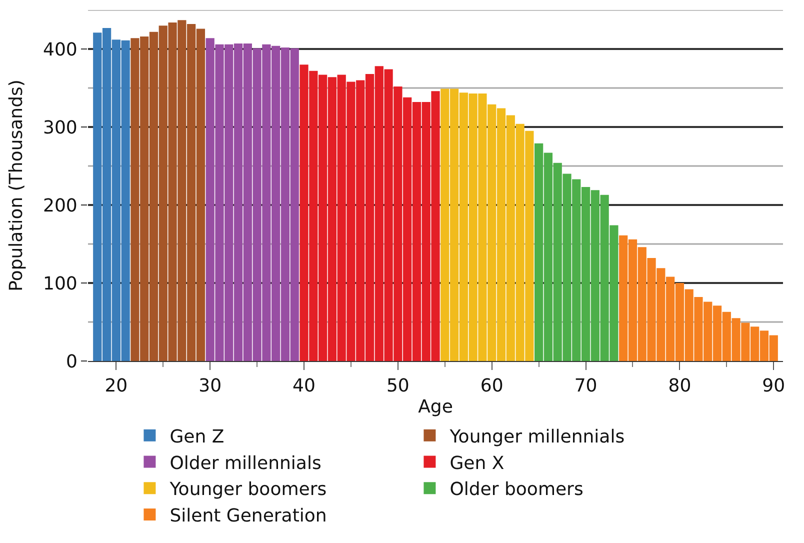 Image resolution: width=804 pixels, height=543 pixels. What do you see at coordinates (17, 186) in the screenshot?
I see `y-axis-title: Population (Thousands)` at bounding box center [17, 186].